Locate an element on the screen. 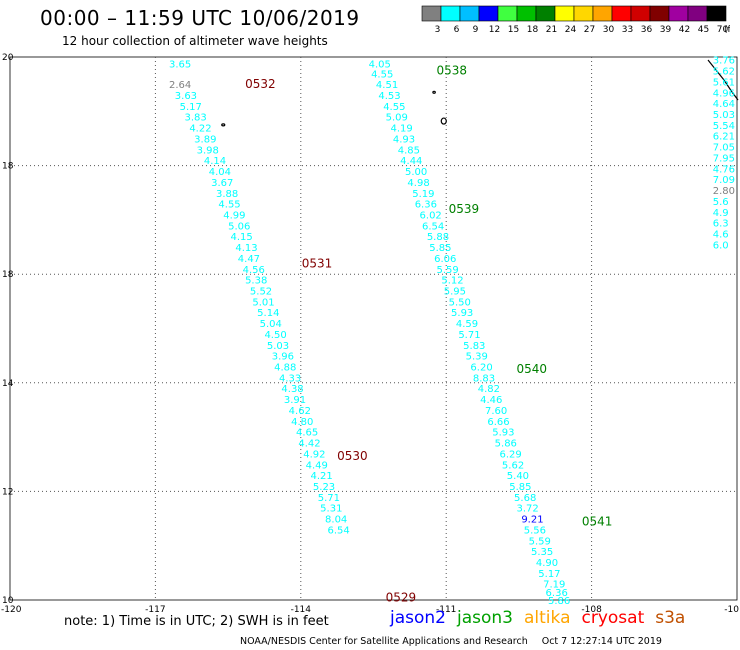 The width and height of the screenshot is (740, 650). wave-height-label: 5.03 is located at coordinates (724, 115).